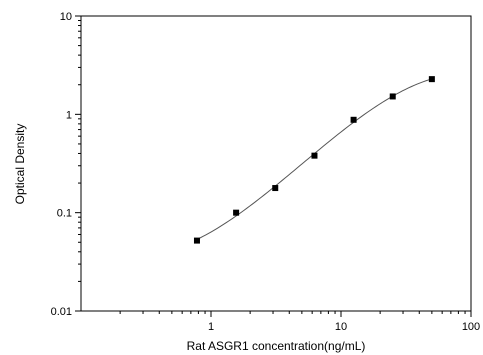 This screenshot has width=483, height=355. I want to click on x-axis-title: Rat ASGR1 concentration(ng/mL), so click(276, 346).